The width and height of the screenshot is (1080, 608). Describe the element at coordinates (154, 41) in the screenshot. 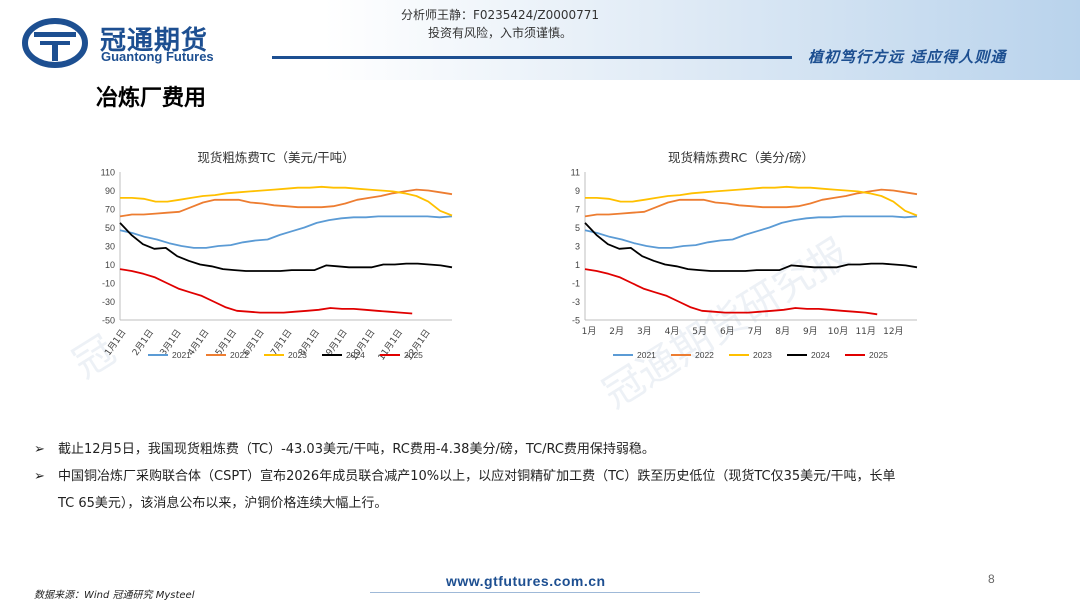

I see `logo-chinese-name: 冠通期货` at that location.